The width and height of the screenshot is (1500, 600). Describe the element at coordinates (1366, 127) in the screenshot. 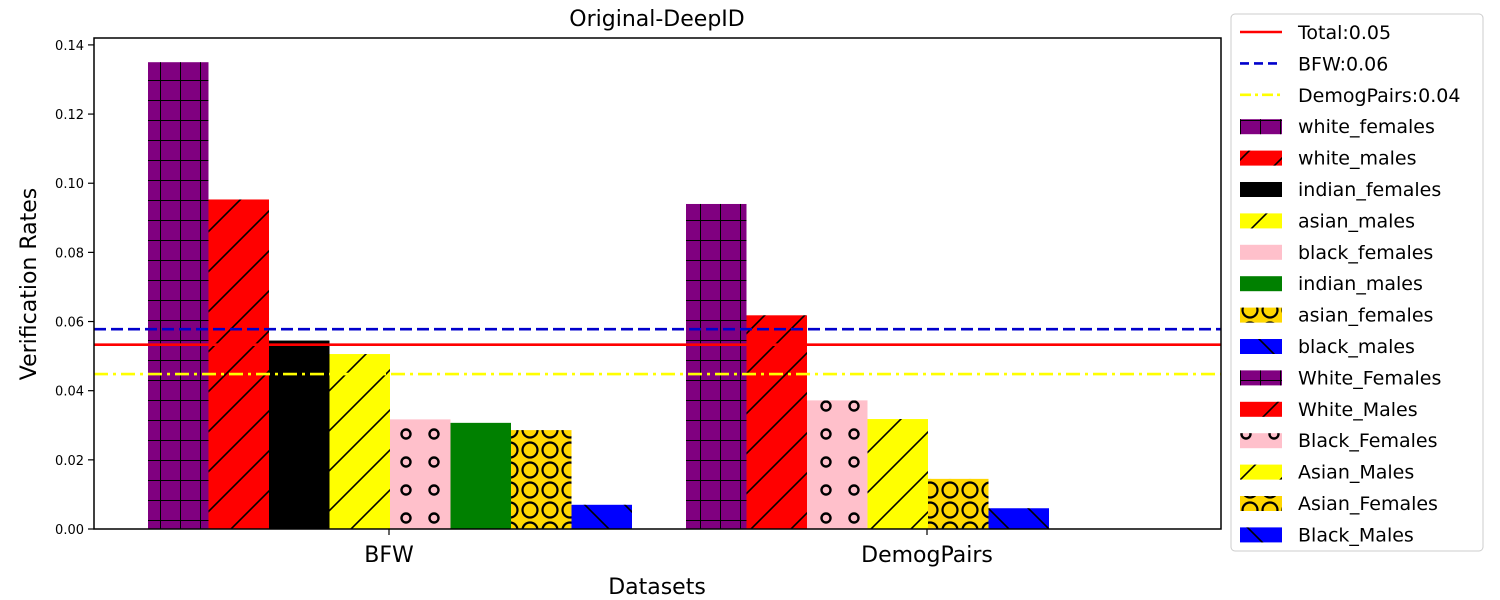

I see `legend-label: white_females` at that location.